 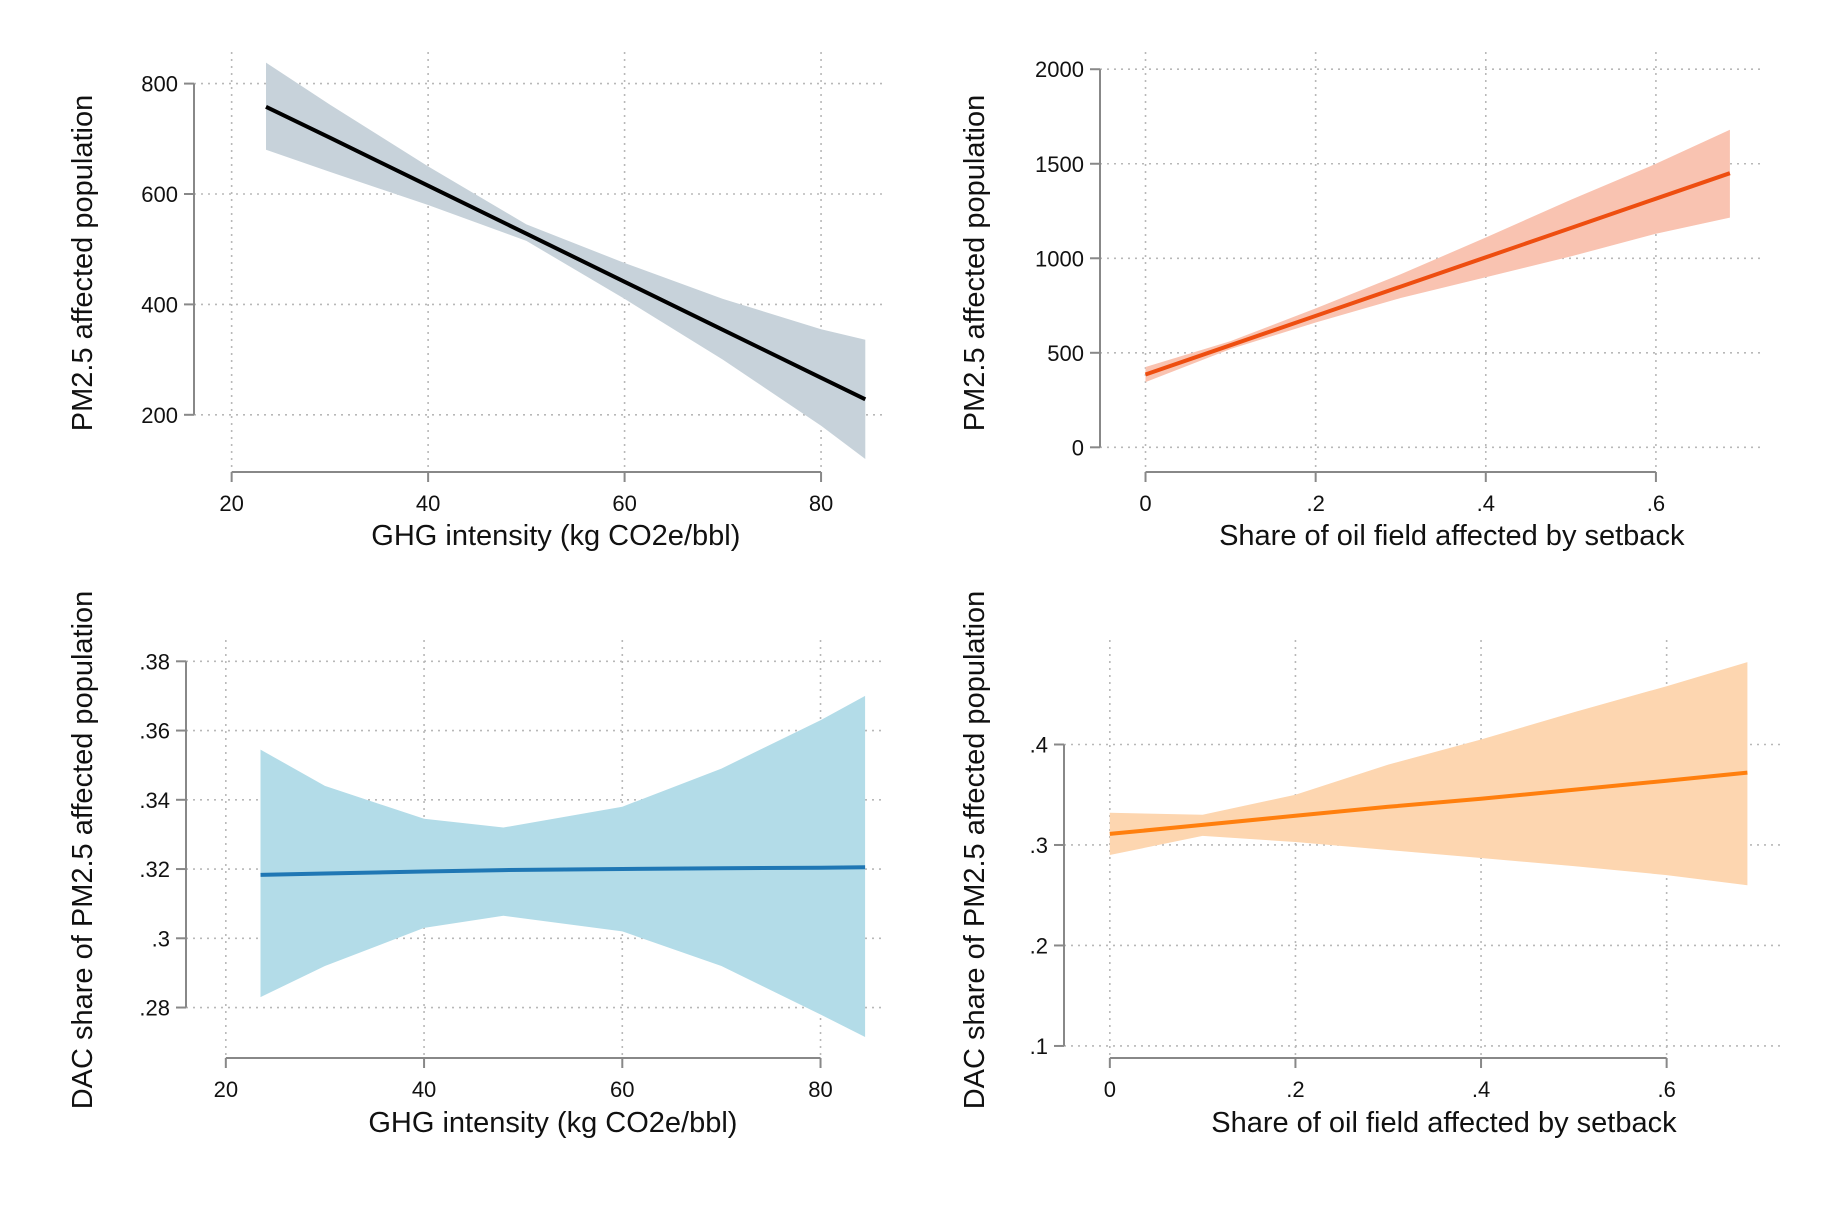 I want to click on y-tick-label: .38, so click(x=154, y=661).